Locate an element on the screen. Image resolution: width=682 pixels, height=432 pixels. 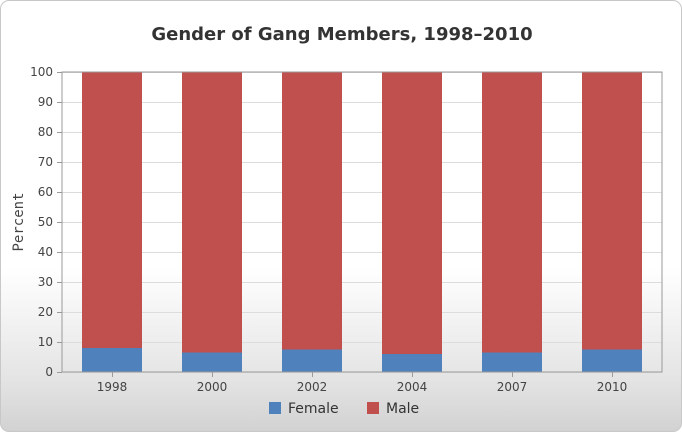
x-tick-label: 2007 is located at coordinates (512, 387).